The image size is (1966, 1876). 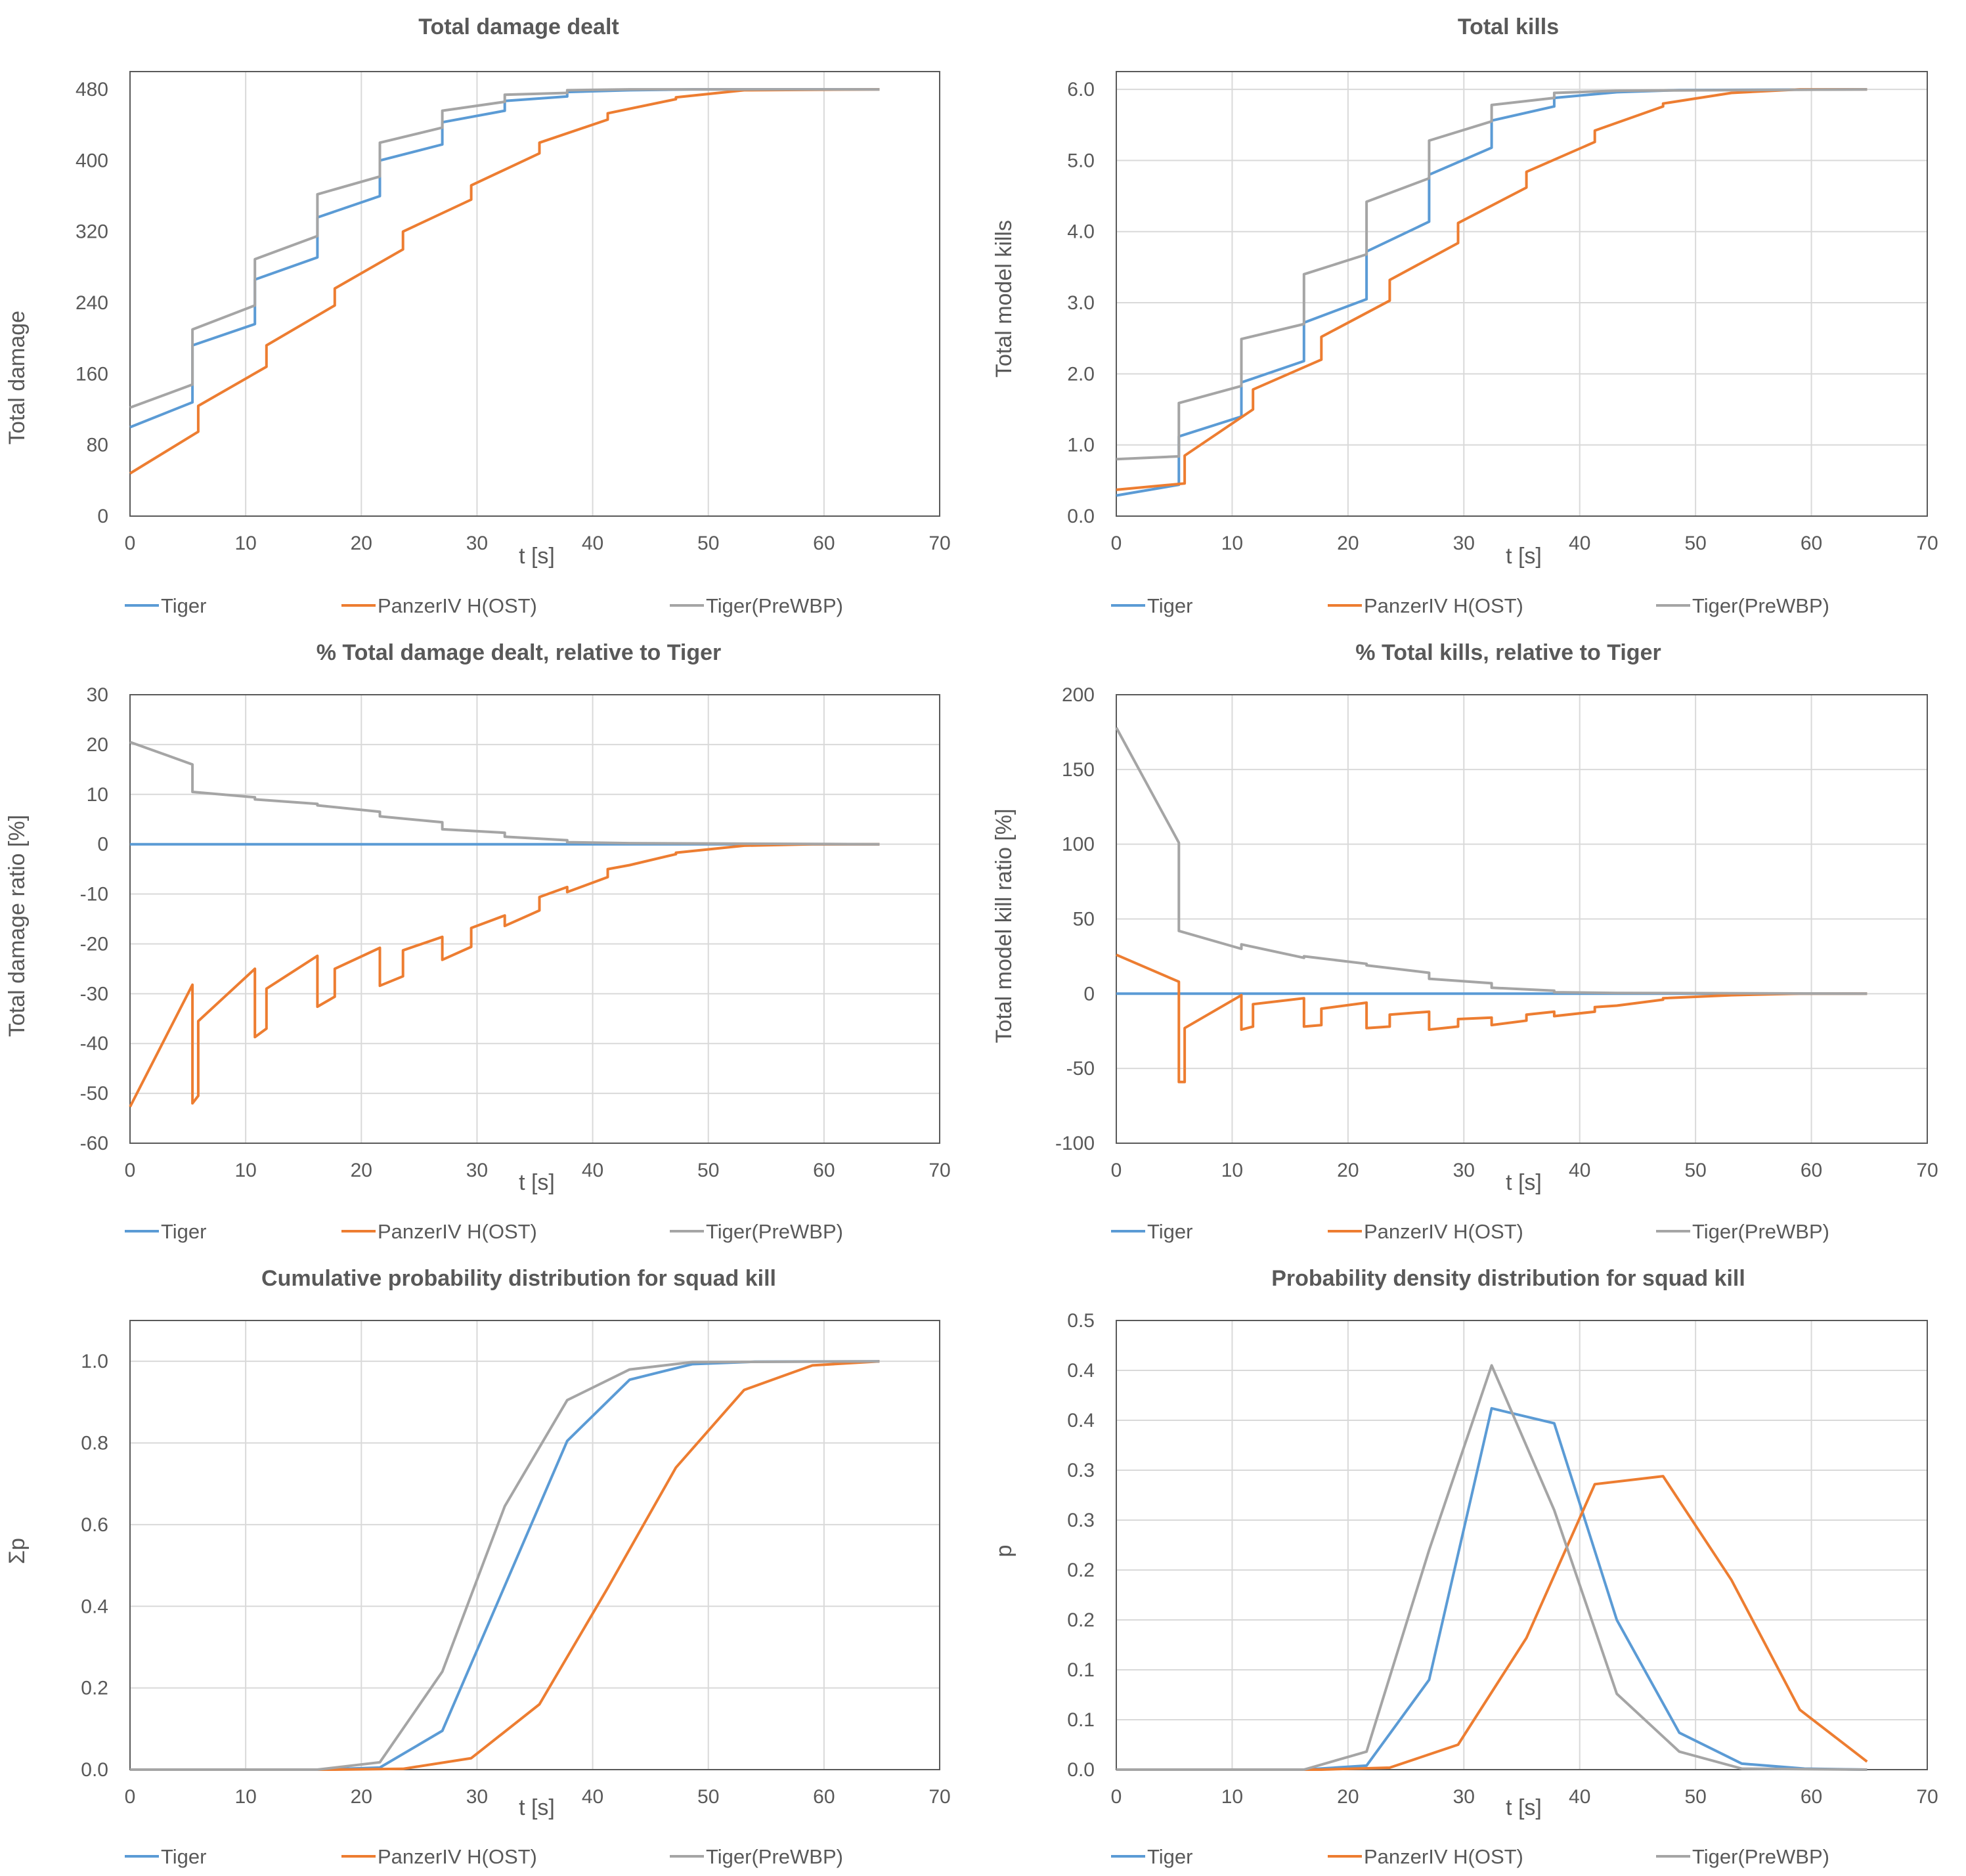 What do you see at coordinates (1078, 845) in the screenshot?
I see `y-tick-label: 100` at bounding box center [1078, 845].